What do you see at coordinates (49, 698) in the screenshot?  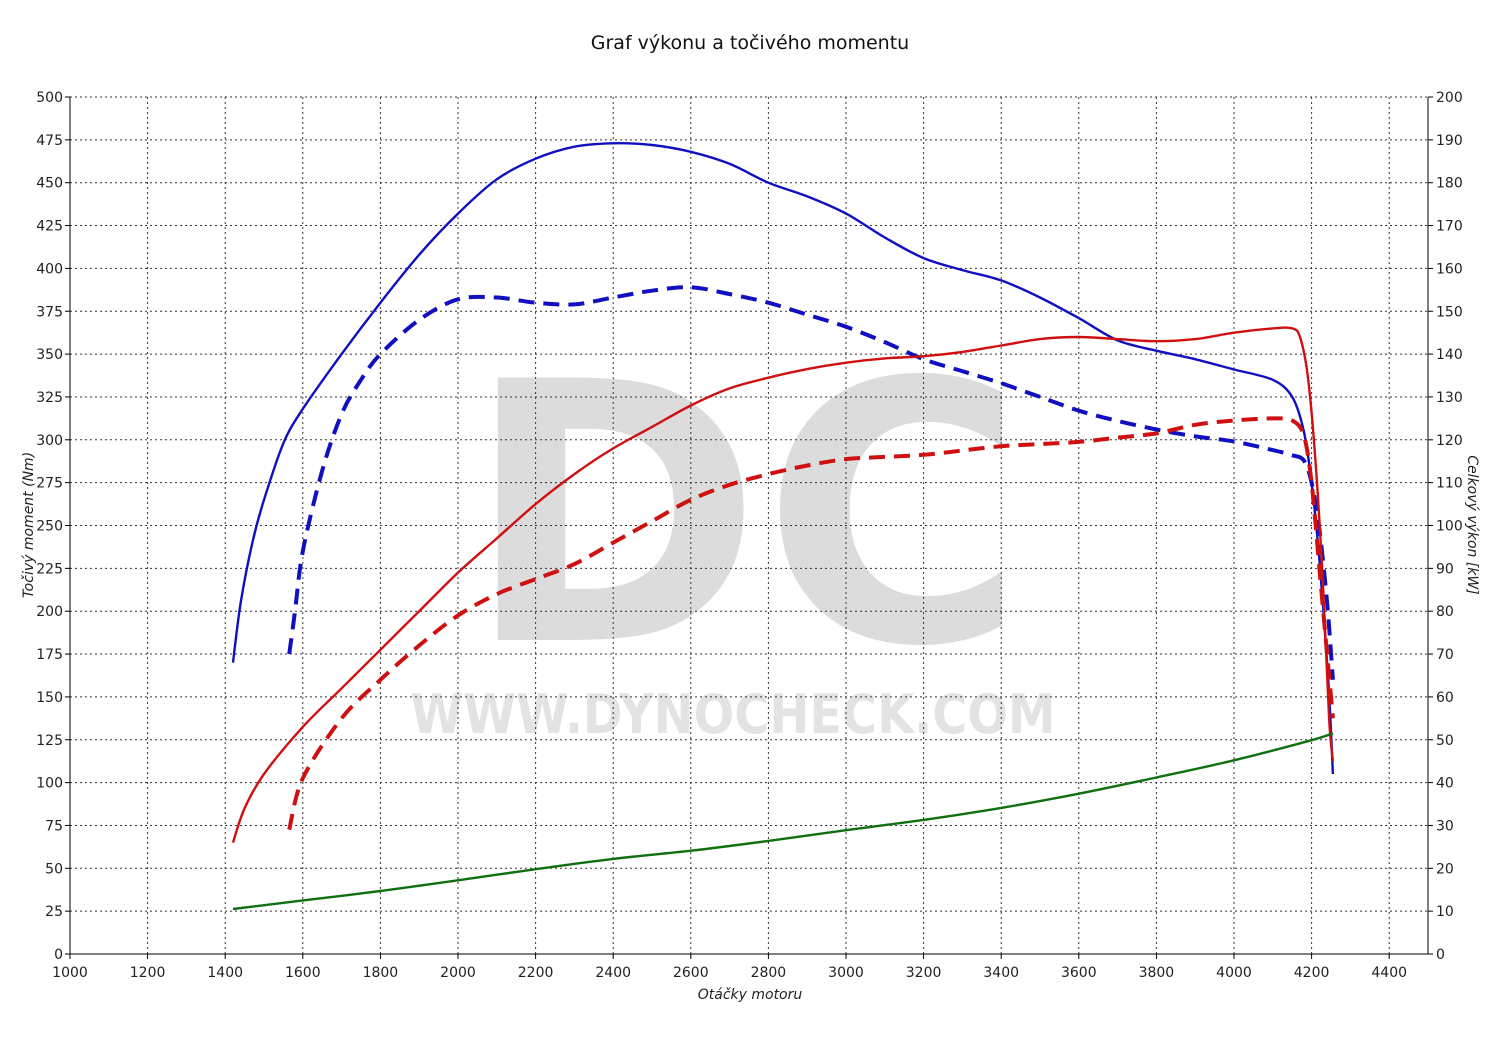 I see `y-tick-label-left: 150` at bounding box center [49, 698].